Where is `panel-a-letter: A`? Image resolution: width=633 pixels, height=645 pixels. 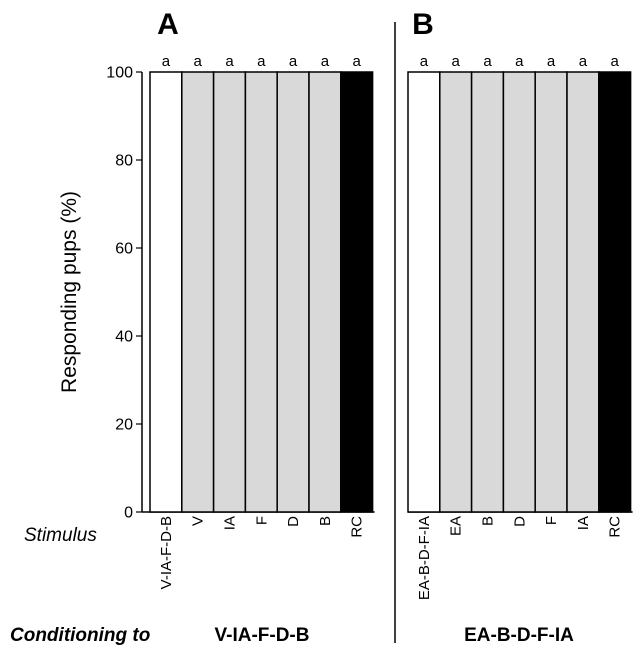
panel-a-letter: A is located at coordinates (168, 24).